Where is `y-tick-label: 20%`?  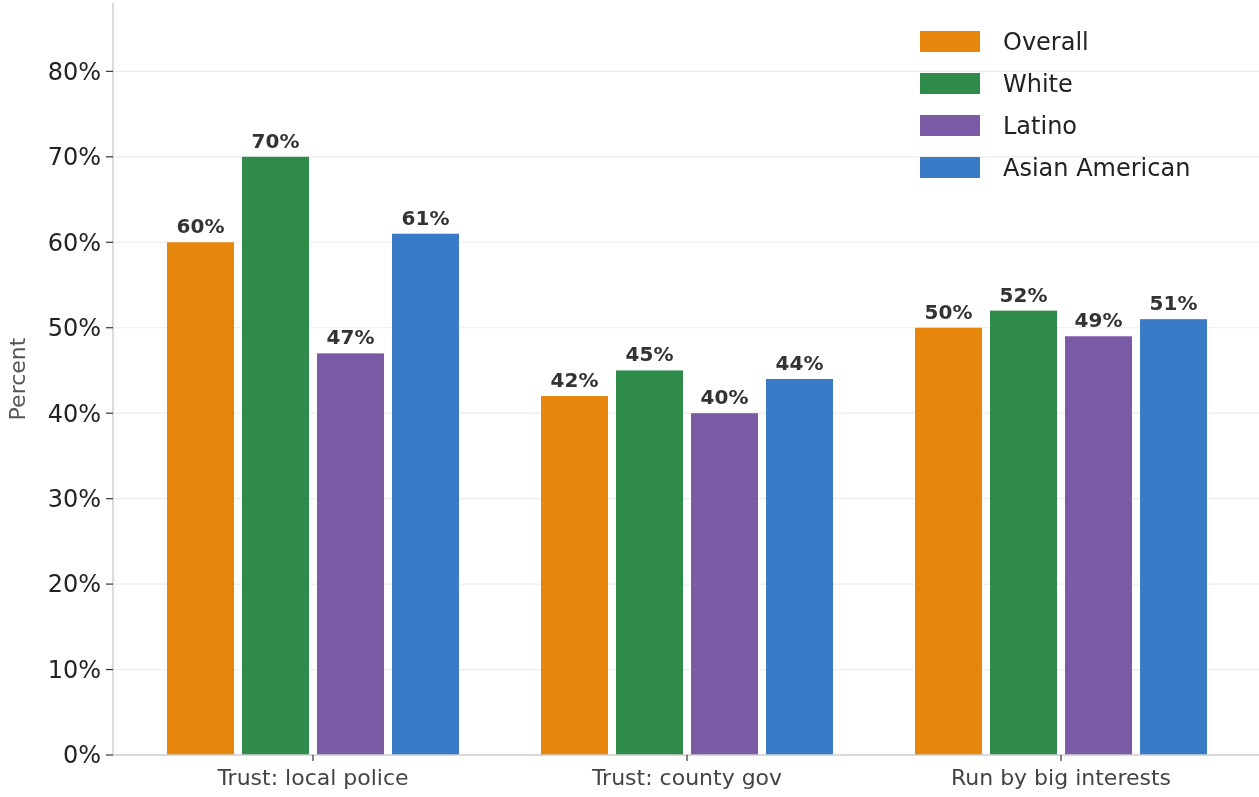
y-tick-label: 20% is located at coordinates (74, 584).